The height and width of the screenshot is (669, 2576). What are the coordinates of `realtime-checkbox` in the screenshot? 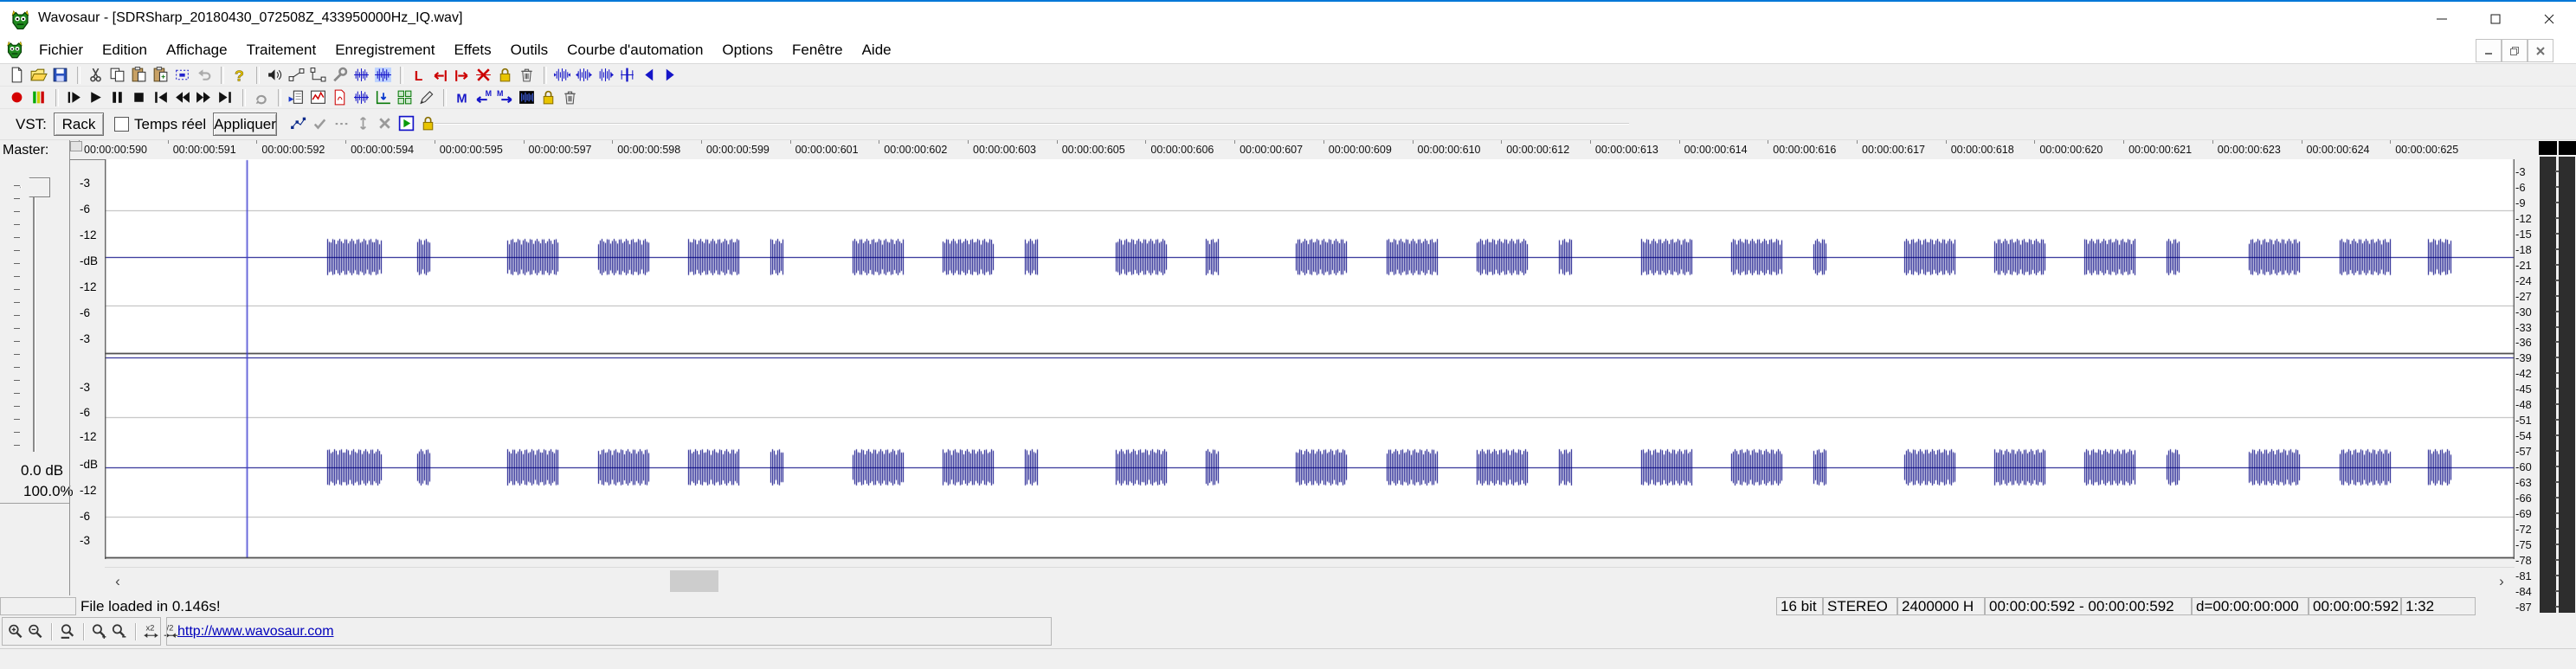 It's located at (121, 124).